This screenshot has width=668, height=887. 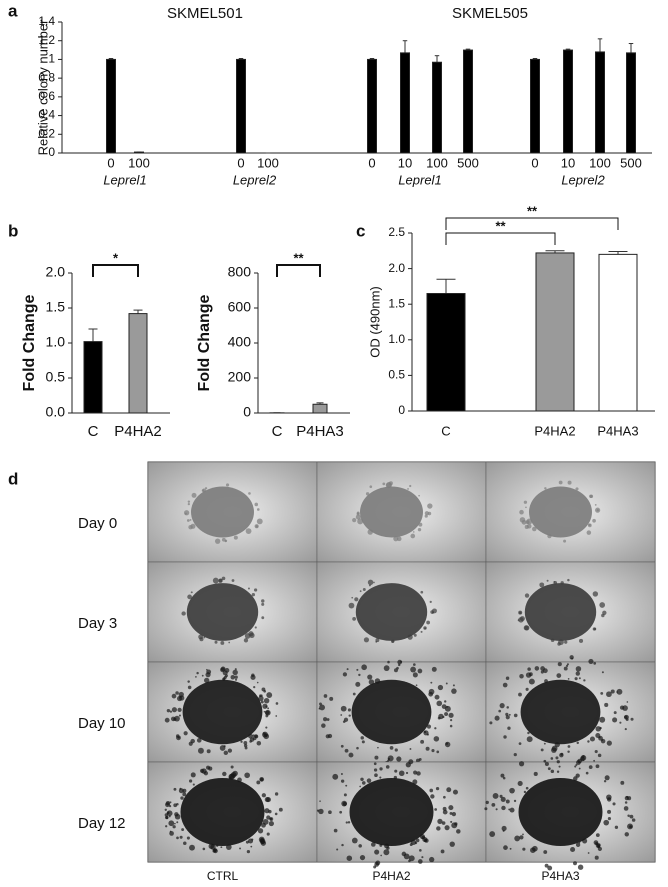 I want to click on y-tick-label: 0.5, so click(x=56, y=377).